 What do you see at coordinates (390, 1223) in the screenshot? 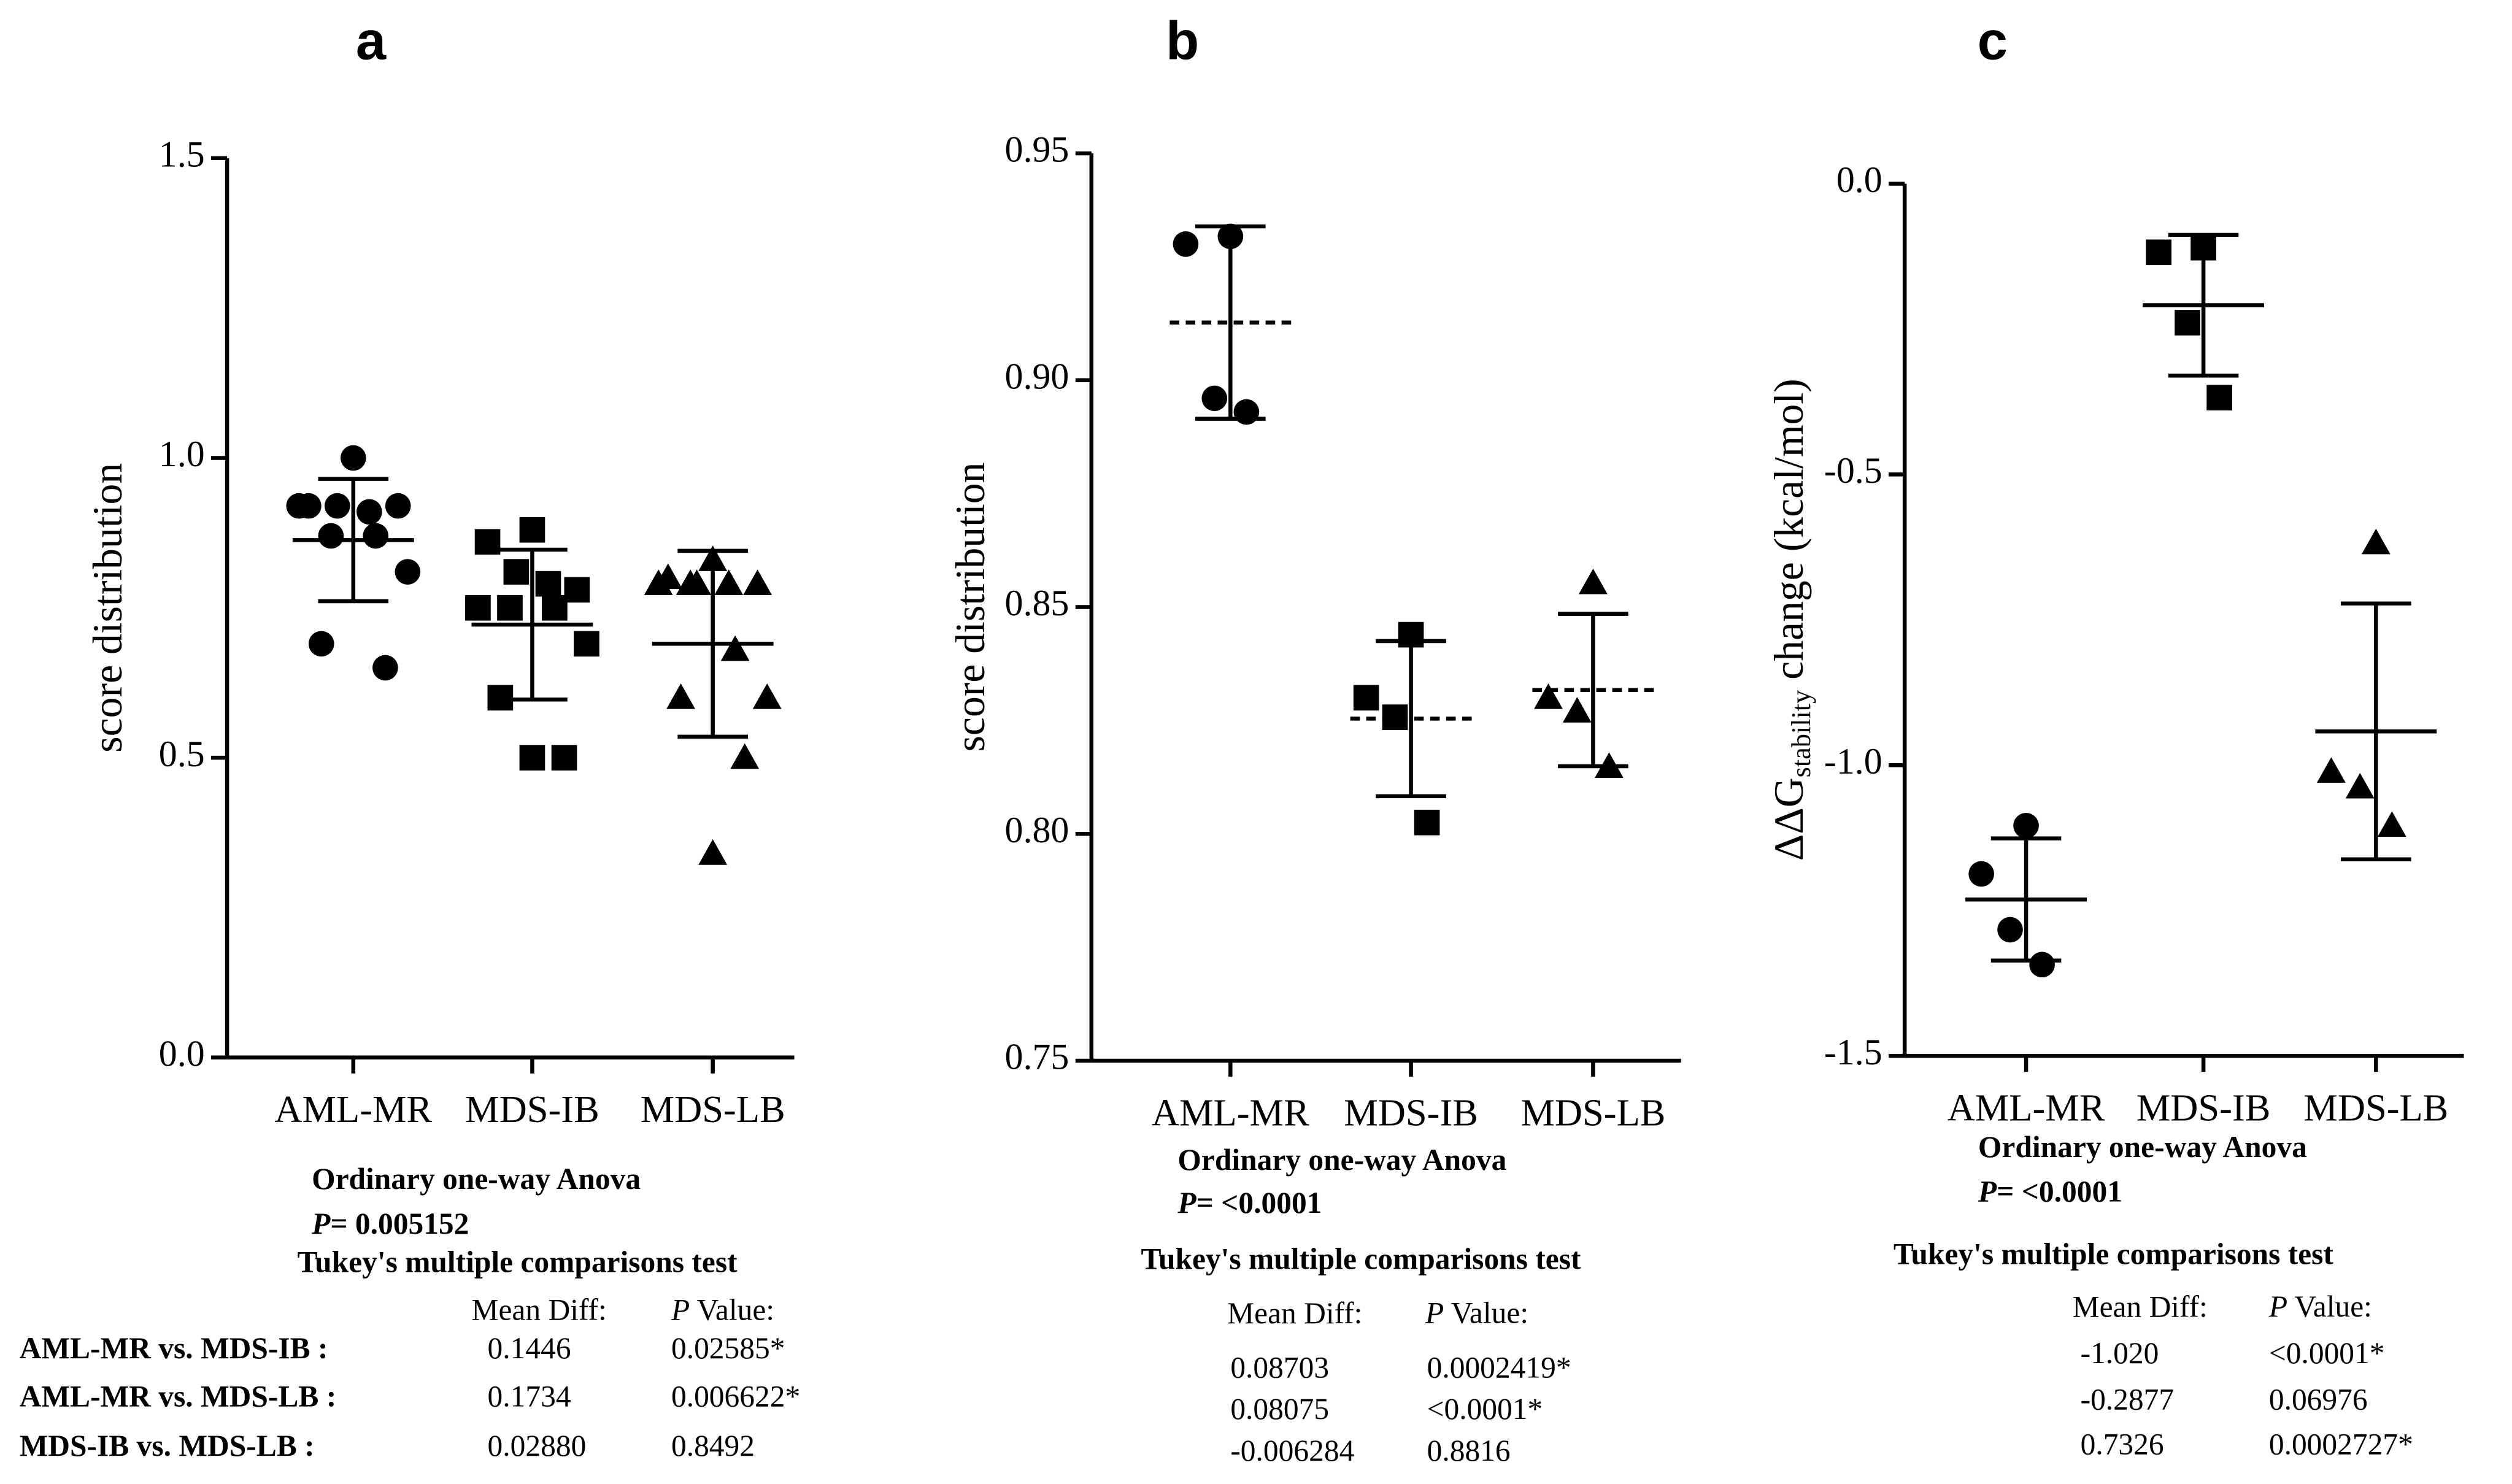
I see `anova-p: P= 0.005152` at bounding box center [390, 1223].